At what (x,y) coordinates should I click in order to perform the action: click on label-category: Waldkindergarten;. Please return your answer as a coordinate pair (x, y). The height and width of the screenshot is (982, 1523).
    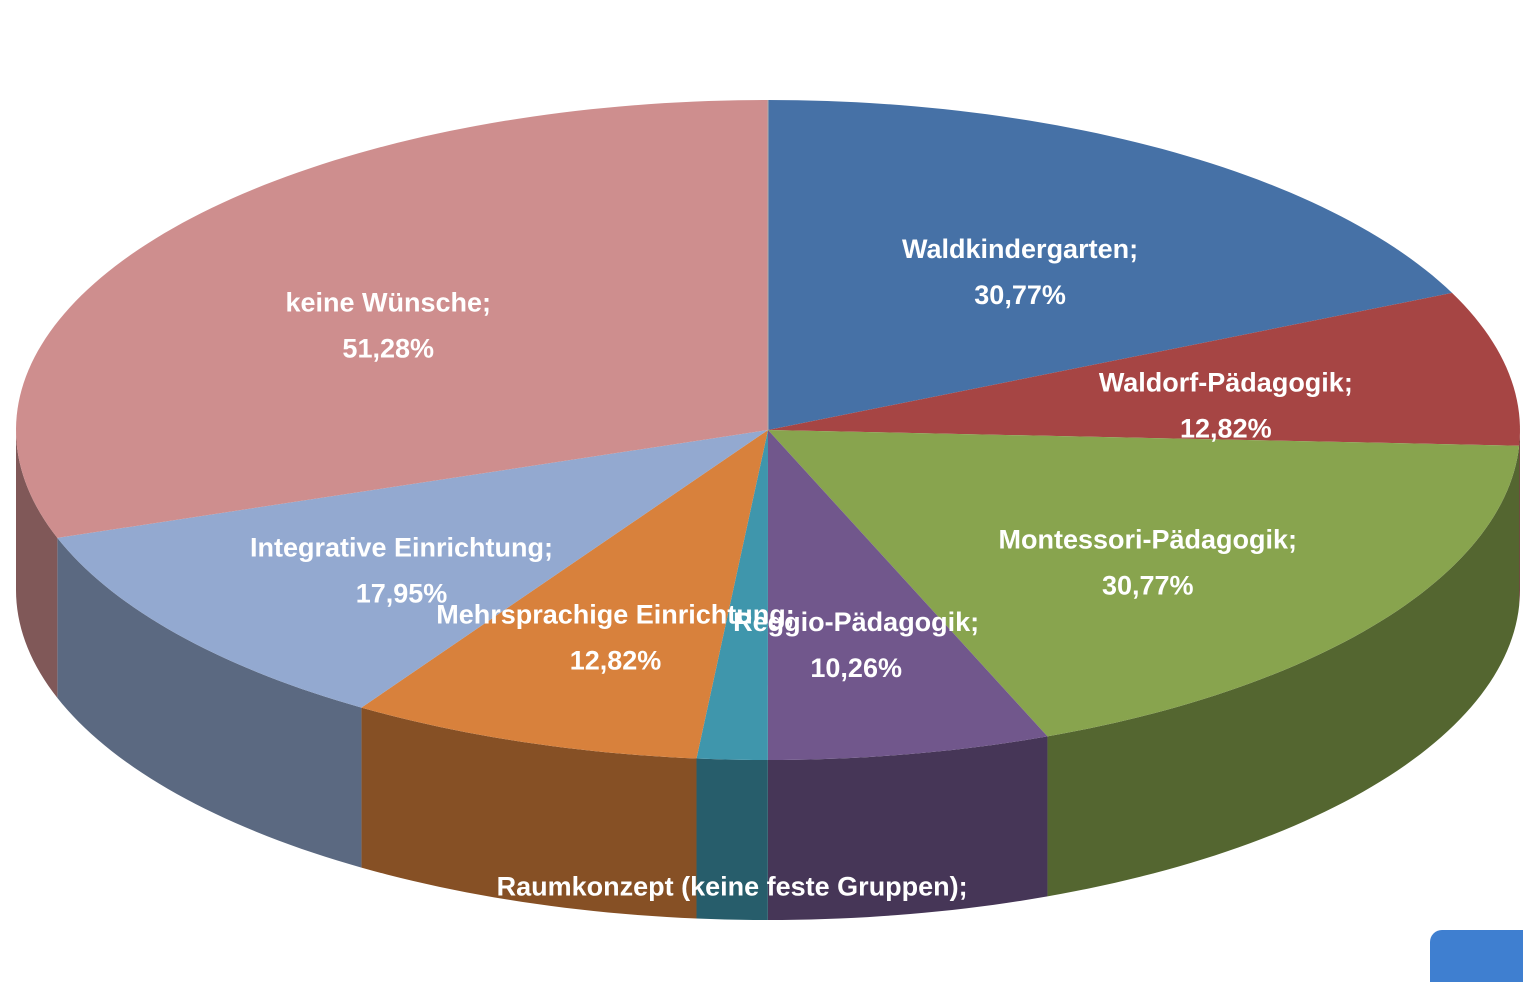
    Looking at the image, I should click on (1020, 249).